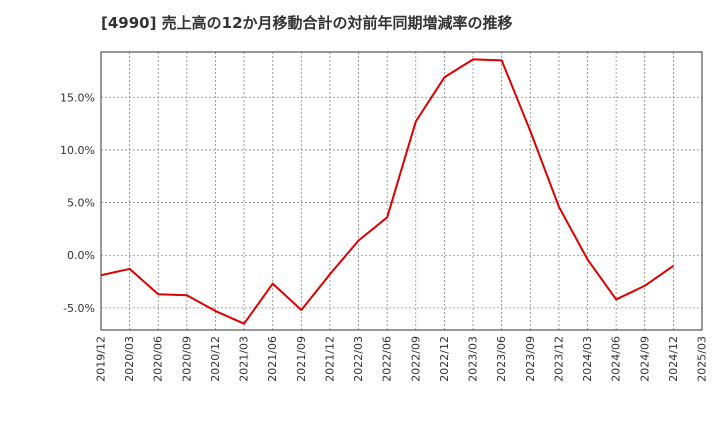 Image resolution: width=720 pixels, height=440 pixels. What do you see at coordinates (81, 203) in the screenshot?
I see `y-tick-label: 5.0%` at bounding box center [81, 203].